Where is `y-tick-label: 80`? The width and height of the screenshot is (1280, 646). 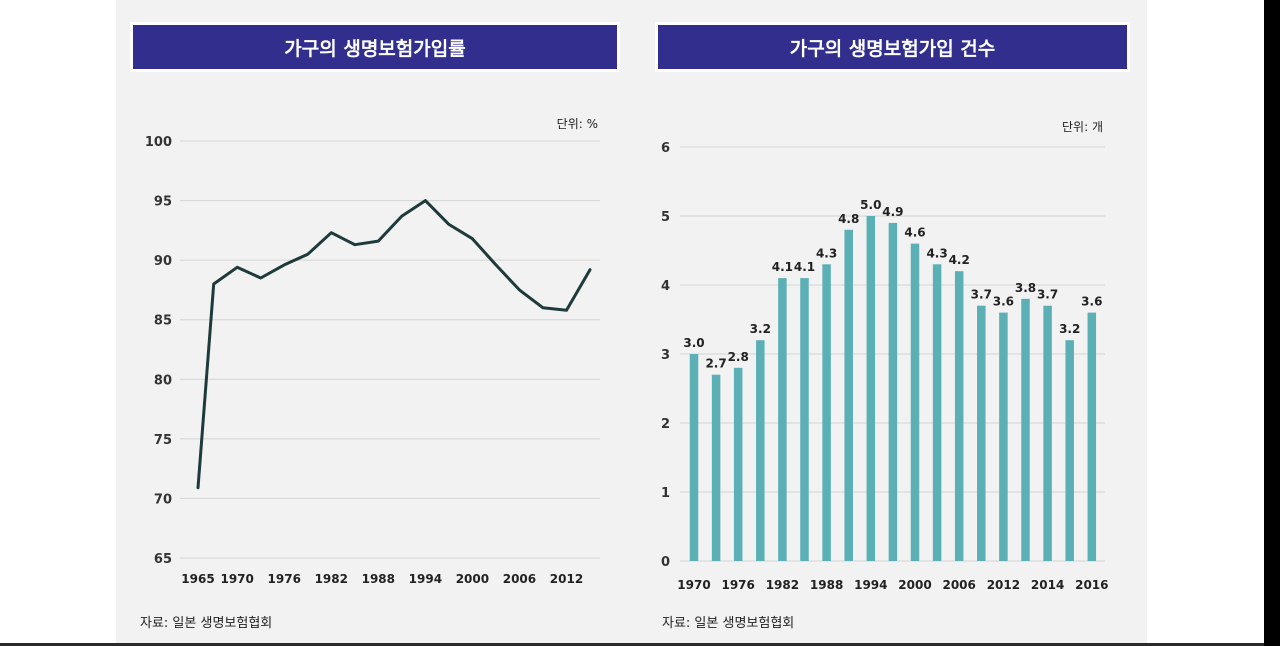
y-tick-label: 80 is located at coordinates (163, 380).